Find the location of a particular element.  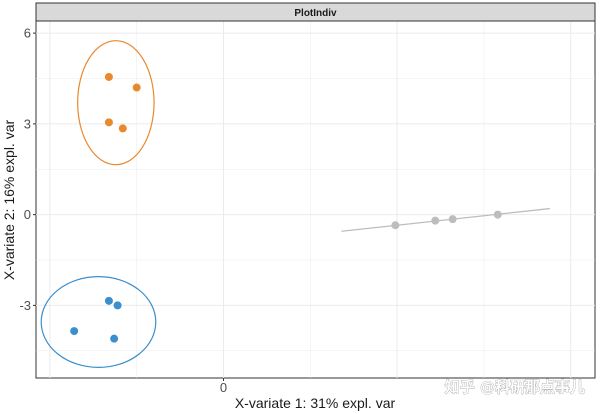

y-tick-label: 0 is located at coordinates (27, 214).